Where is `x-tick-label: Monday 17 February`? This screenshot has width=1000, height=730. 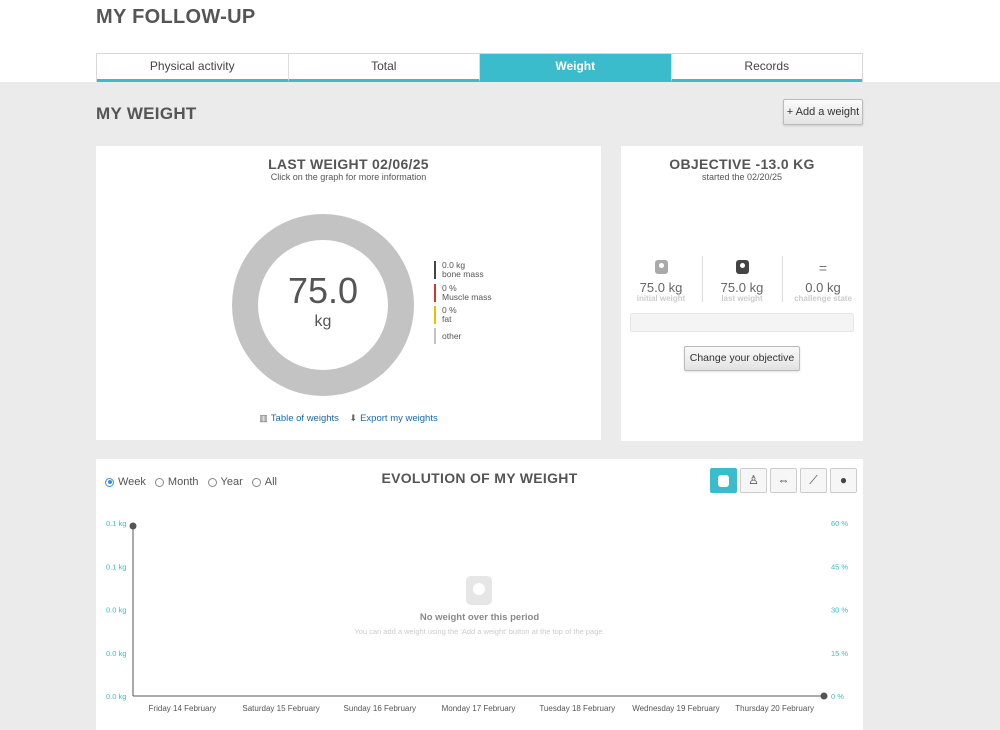 x-tick-label: Monday 17 February is located at coordinates (479, 708).